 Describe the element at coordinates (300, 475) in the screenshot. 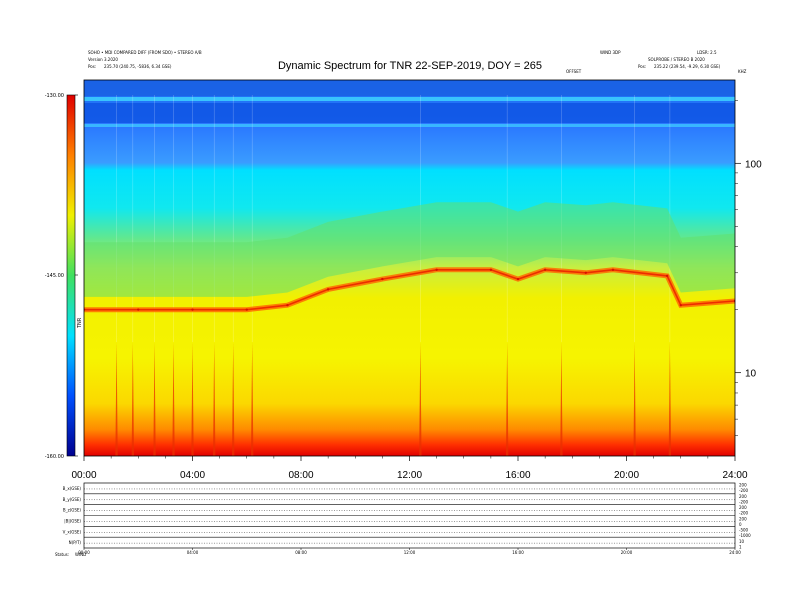

I see `x-tick-label: 08:00` at that location.